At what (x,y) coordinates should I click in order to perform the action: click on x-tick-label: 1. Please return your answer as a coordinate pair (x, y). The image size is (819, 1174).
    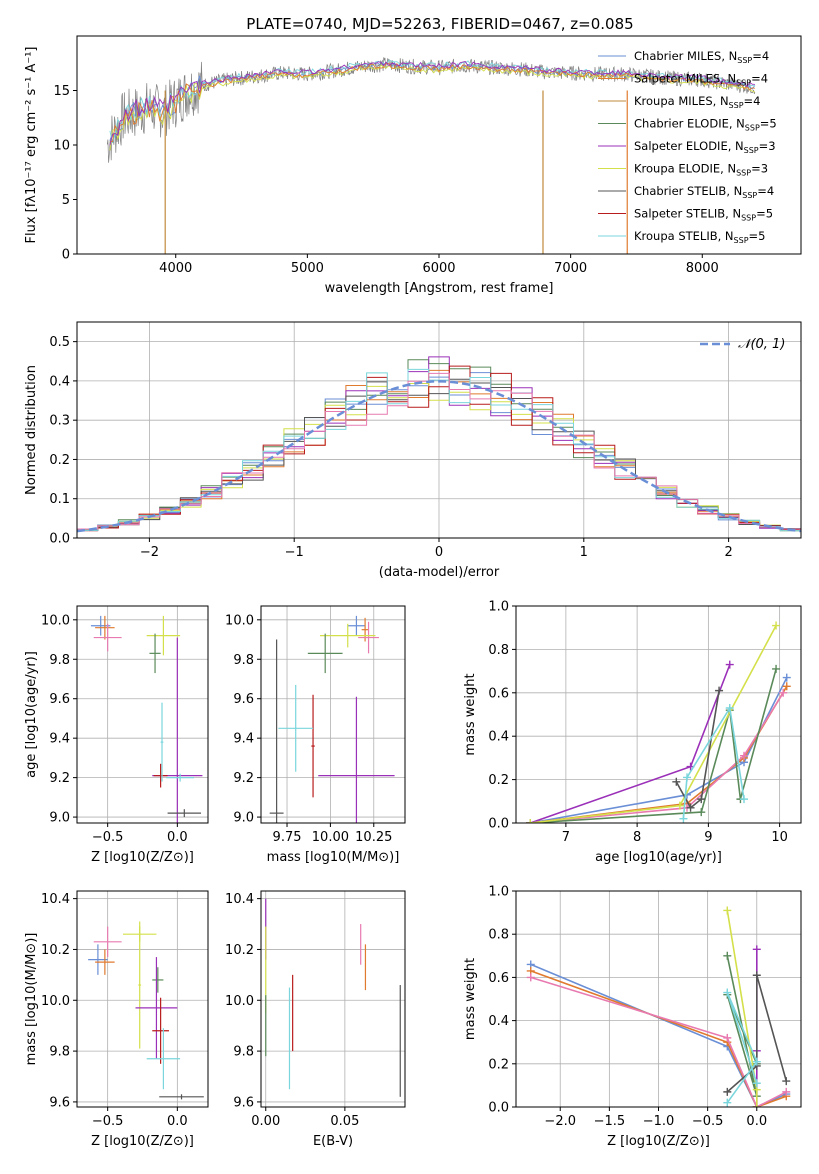
    Looking at the image, I should click on (584, 552).